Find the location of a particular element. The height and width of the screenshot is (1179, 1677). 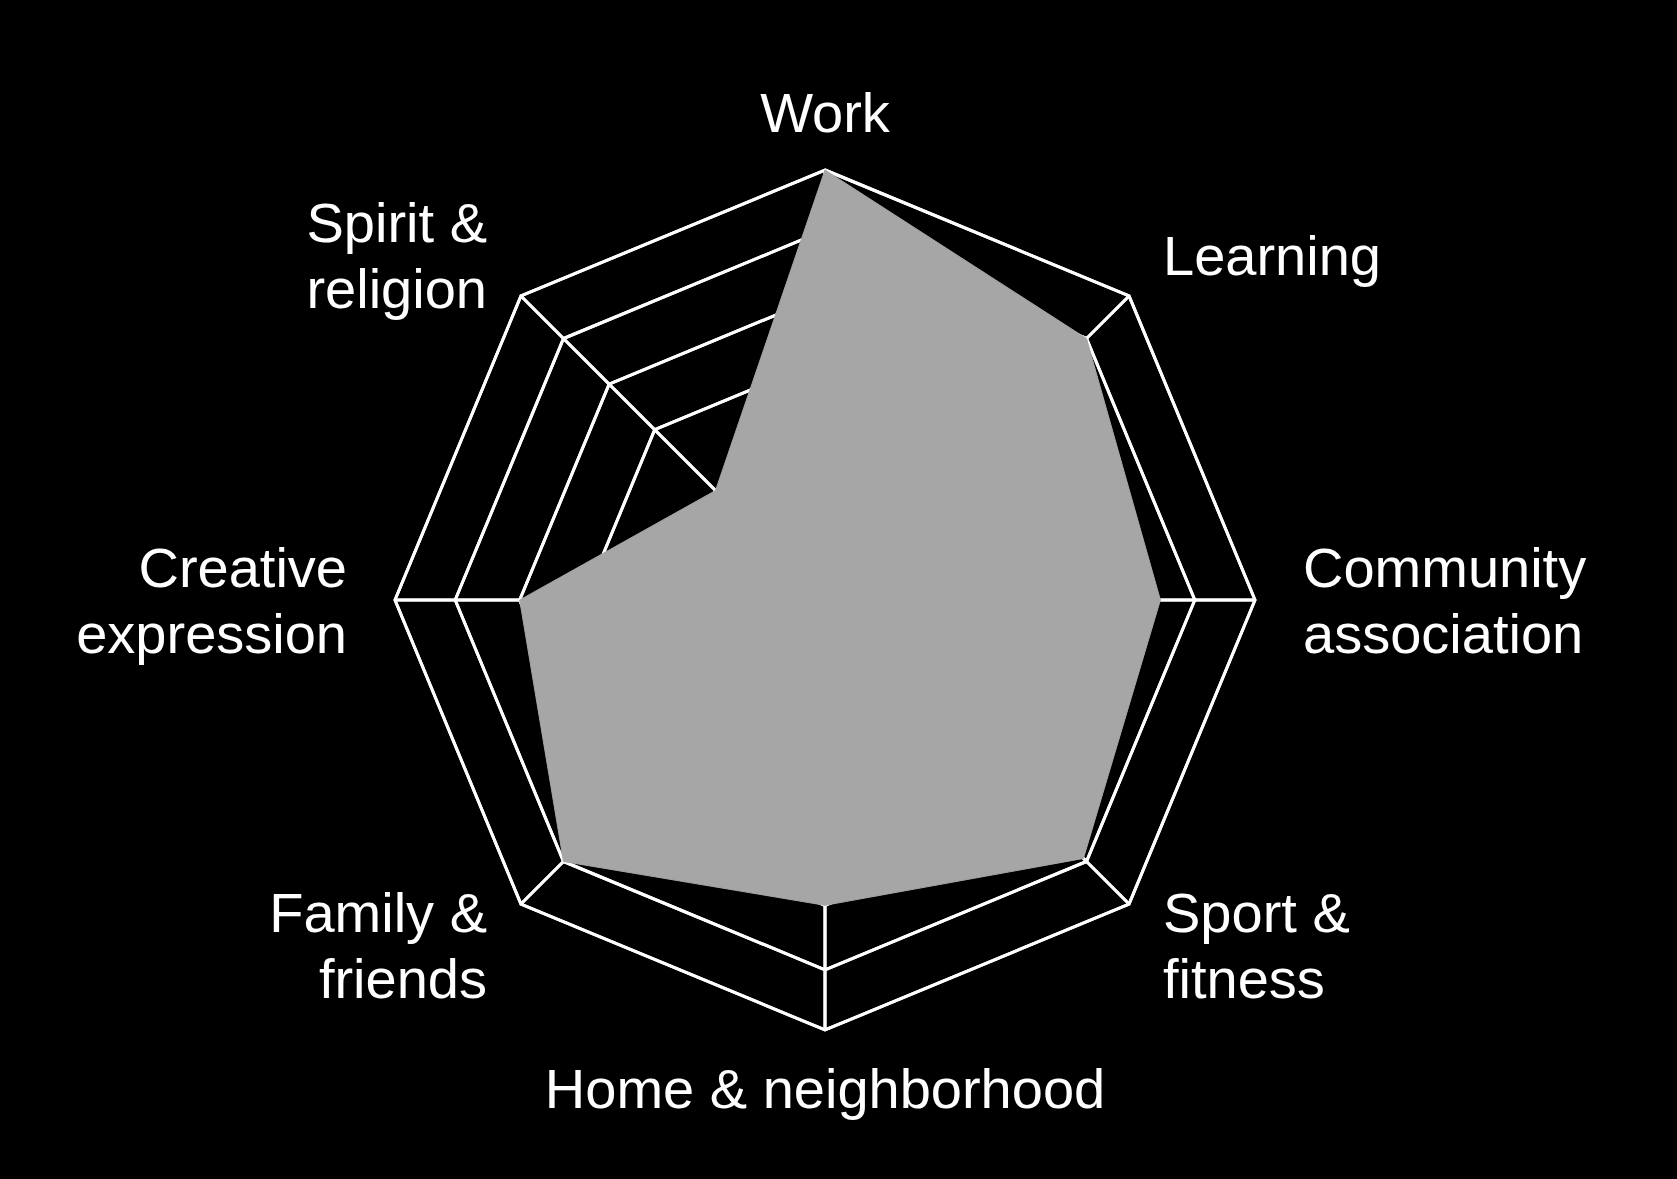

spoke-label: Community association is located at coordinates (1445, 600).